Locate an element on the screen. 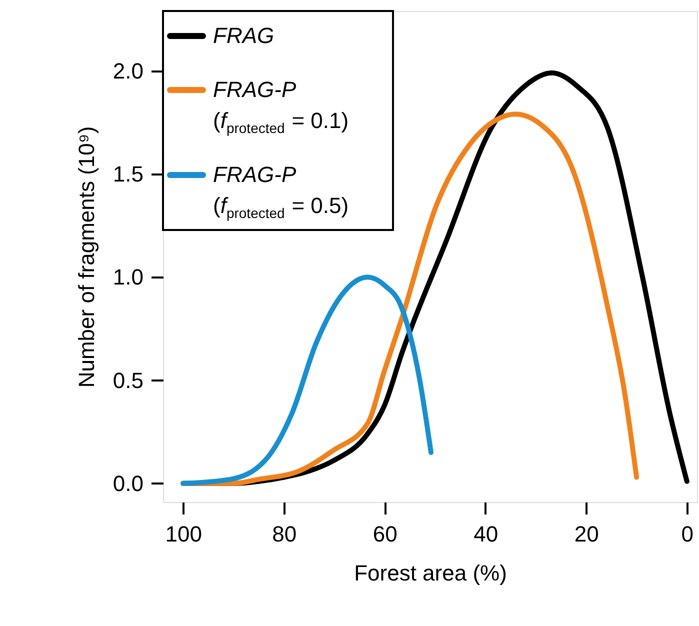 Image resolution: width=699 pixels, height=626 pixels. x-tick-label: 20 is located at coordinates (586, 534).